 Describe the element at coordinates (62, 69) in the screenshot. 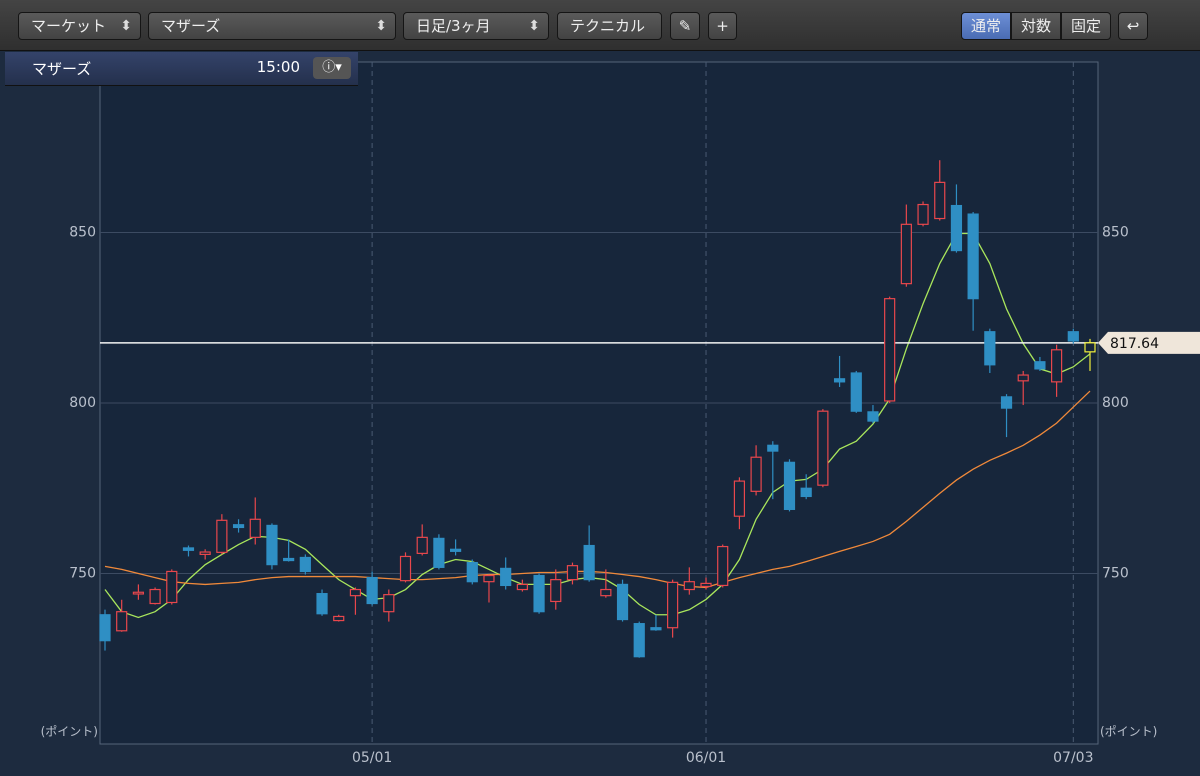

I see `panel-name: マザーズ` at that location.